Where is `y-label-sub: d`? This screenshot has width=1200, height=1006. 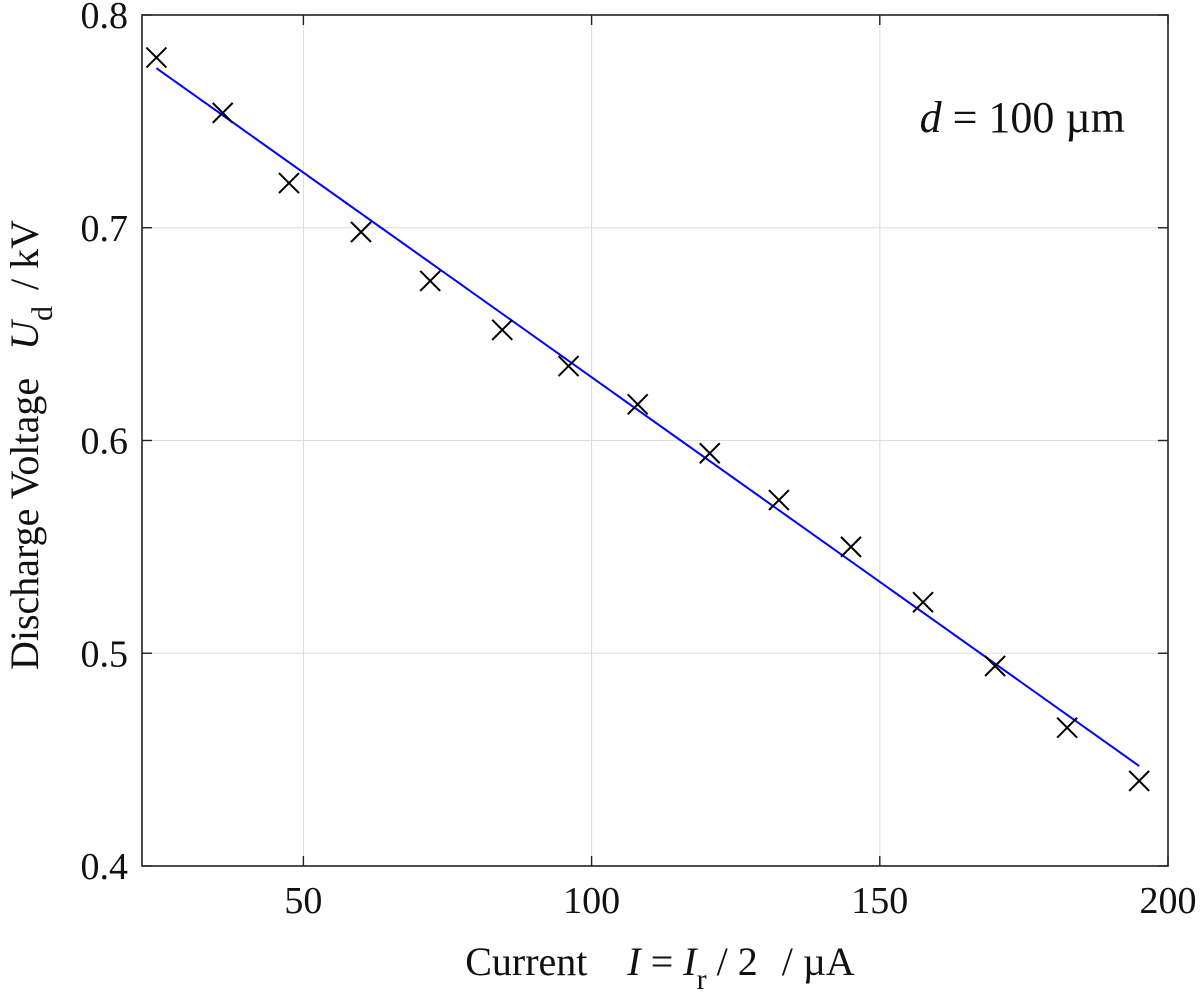 y-label-sub: d is located at coordinates (42, 313).